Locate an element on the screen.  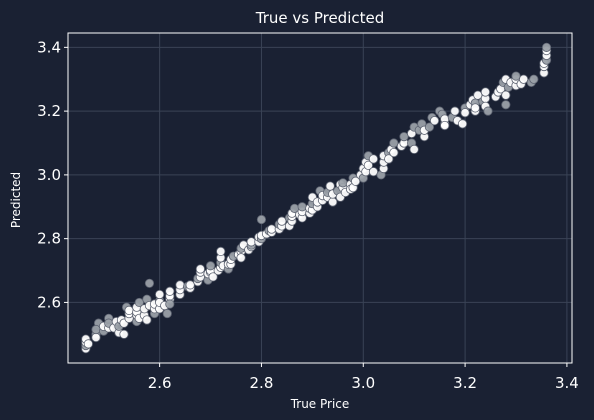
x-axis-label: True Price is located at coordinates (320, 404).